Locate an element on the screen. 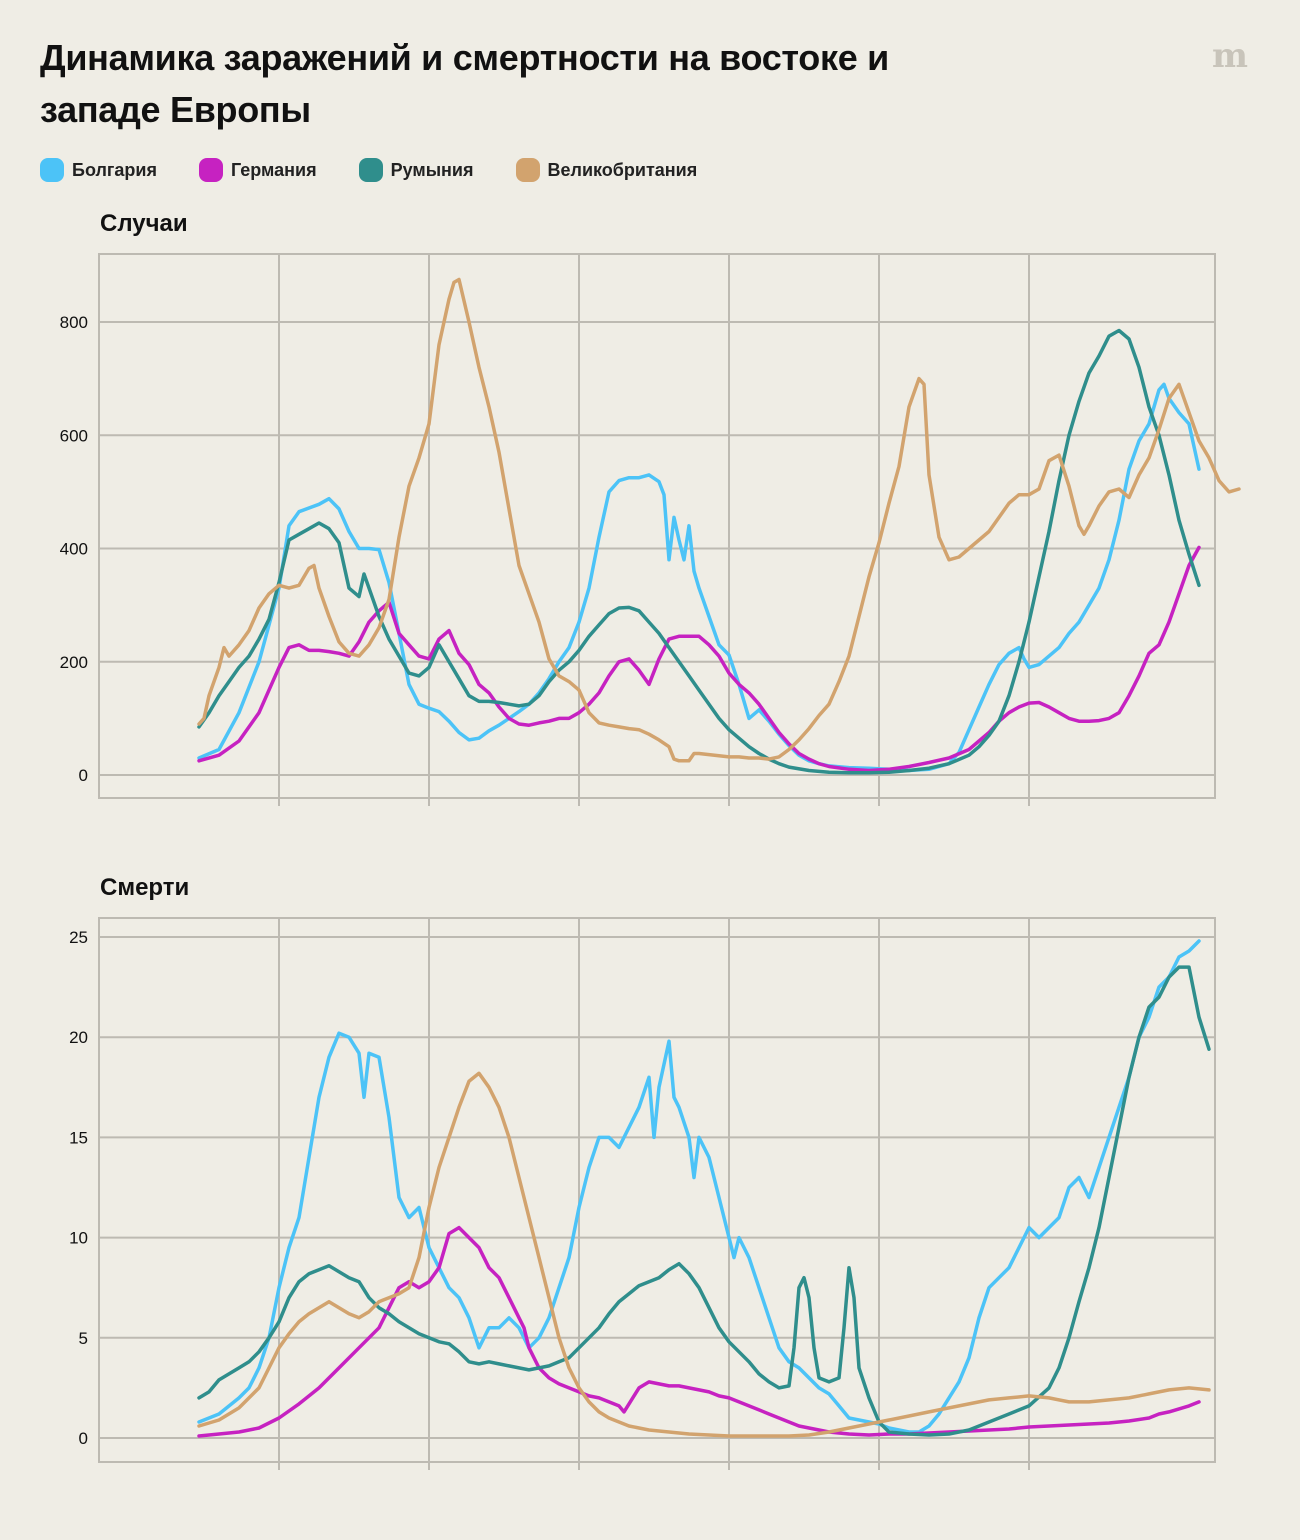 The height and width of the screenshot is (1540, 1300). legend-label-bulgaria: Болгария is located at coordinates (114, 169).